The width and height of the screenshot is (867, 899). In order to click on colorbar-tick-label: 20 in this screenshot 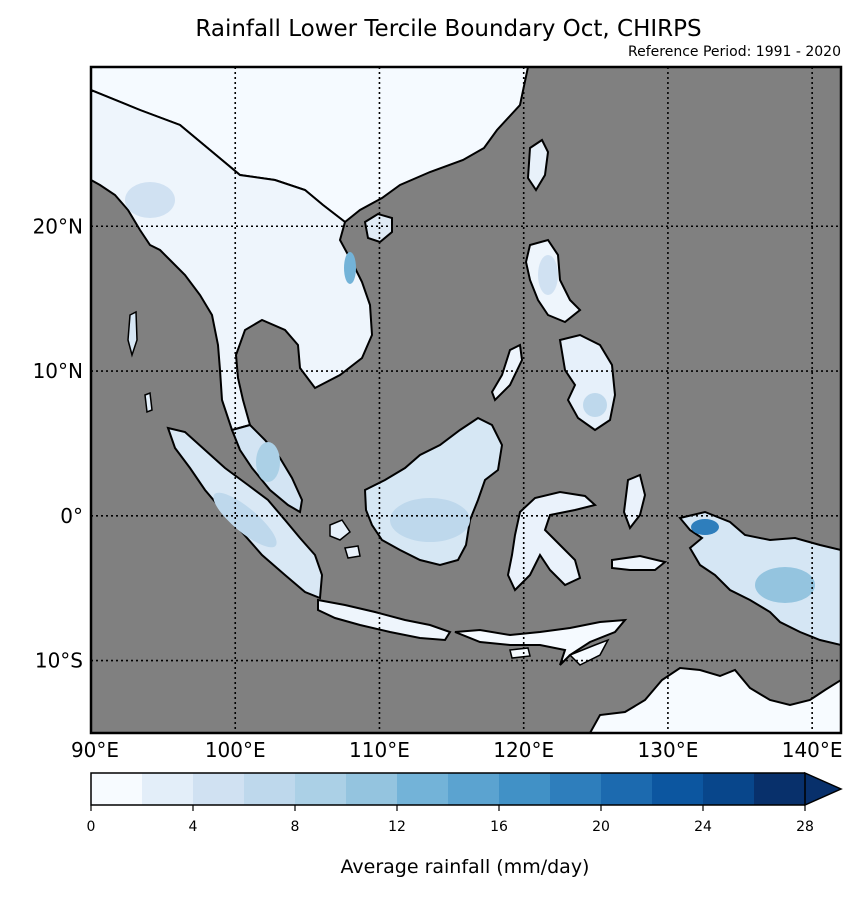, I will do `click(601, 827)`.